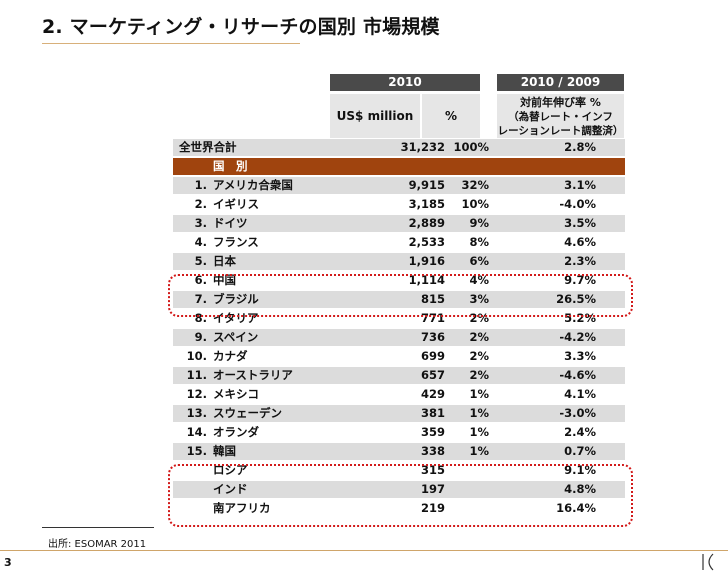 The width and height of the screenshot is (728, 573). I want to click on change-cell: 5.2%, so click(580, 318).